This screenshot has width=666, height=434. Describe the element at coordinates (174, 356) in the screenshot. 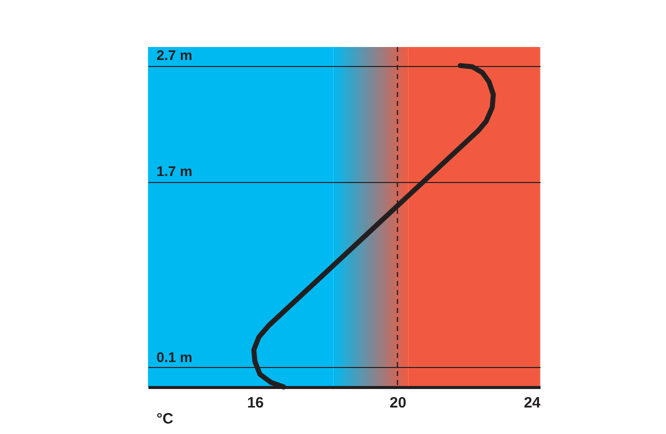

I see `y-tick-label: 0.1 m` at that location.